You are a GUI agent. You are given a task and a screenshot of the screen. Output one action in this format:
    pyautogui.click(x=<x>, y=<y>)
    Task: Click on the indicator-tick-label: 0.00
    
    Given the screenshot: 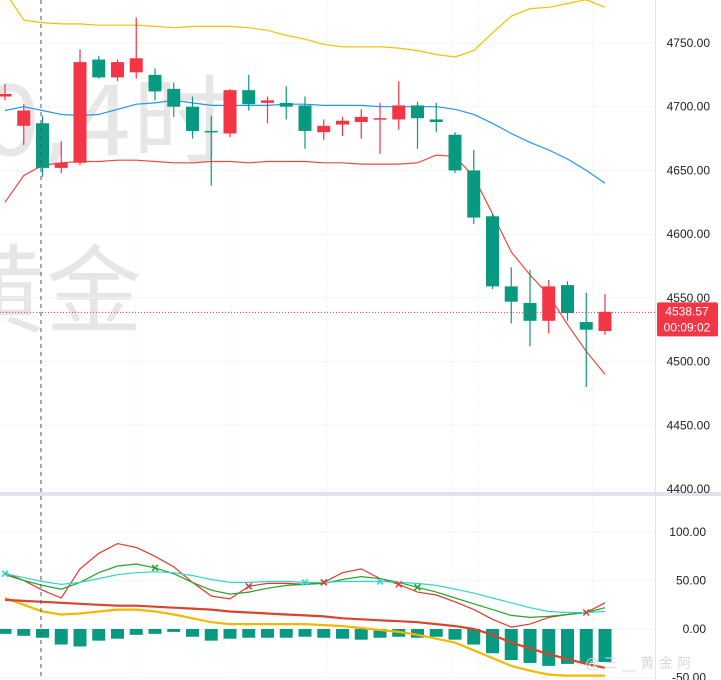 What is the action you would take?
    pyautogui.click(x=695, y=629)
    